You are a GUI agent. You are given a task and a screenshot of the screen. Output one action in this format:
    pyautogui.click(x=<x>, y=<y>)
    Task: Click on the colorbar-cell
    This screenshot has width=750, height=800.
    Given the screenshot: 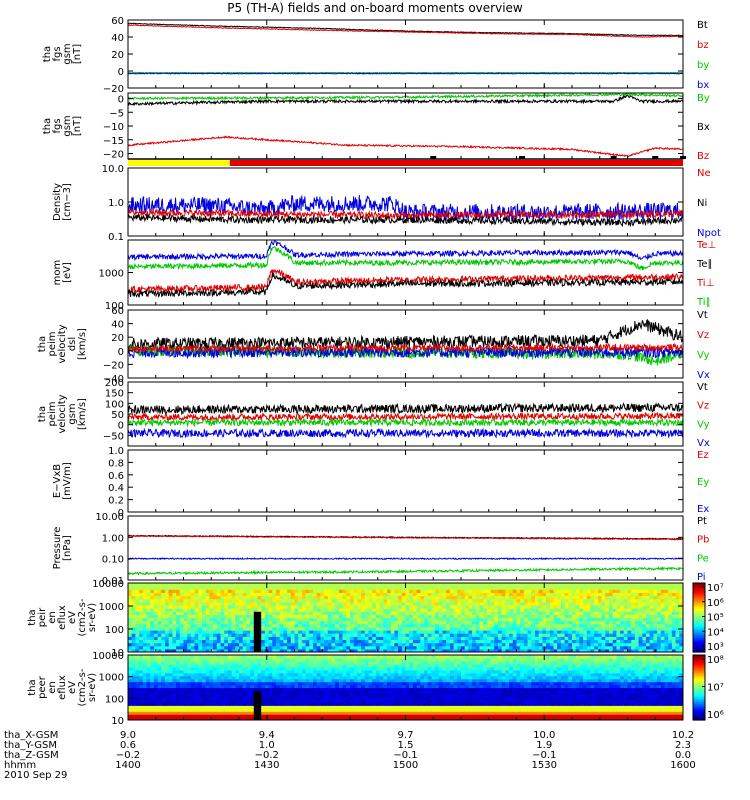 What is the action you would take?
    pyautogui.click(x=699, y=601)
    